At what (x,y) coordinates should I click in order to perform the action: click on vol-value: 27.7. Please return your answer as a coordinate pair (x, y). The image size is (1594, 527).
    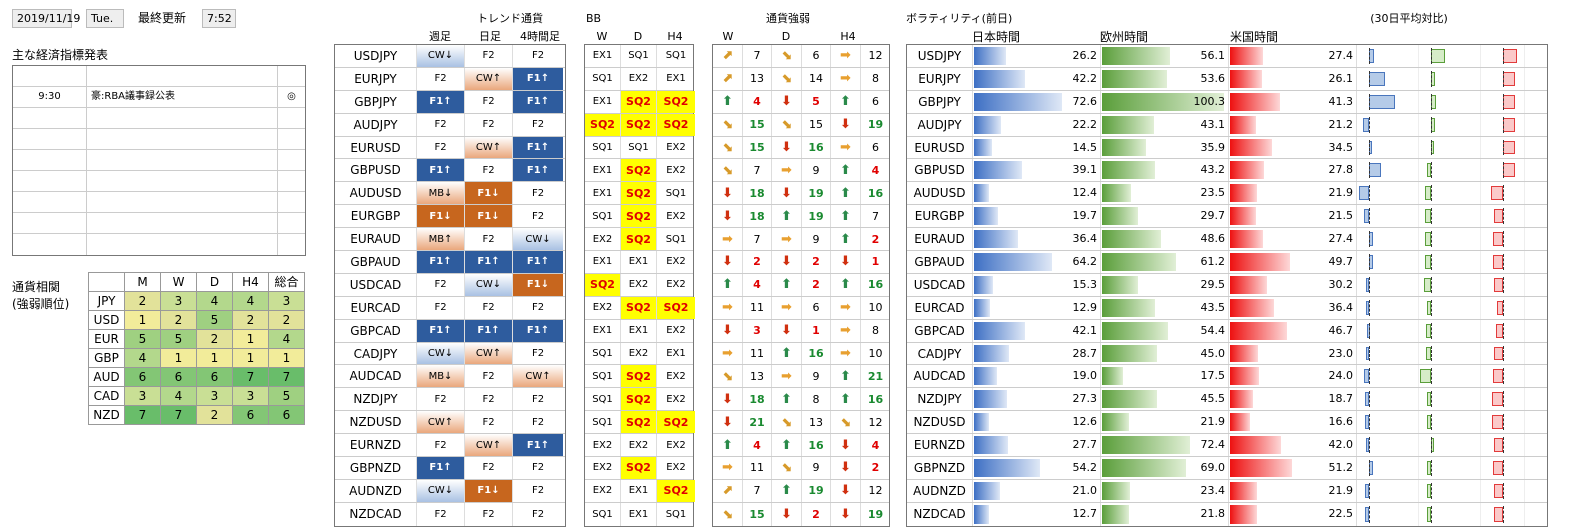
    Looking at the image, I should click on (1085, 445).